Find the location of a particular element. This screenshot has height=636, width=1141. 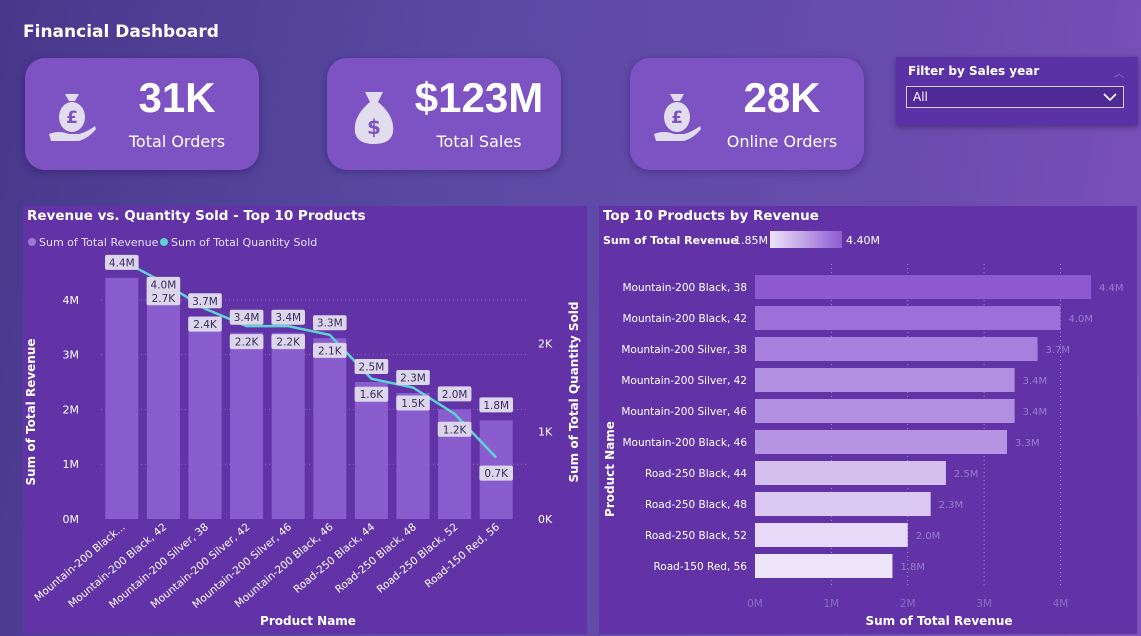

revenue-data-label: 2.0M is located at coordinates (454, 394).